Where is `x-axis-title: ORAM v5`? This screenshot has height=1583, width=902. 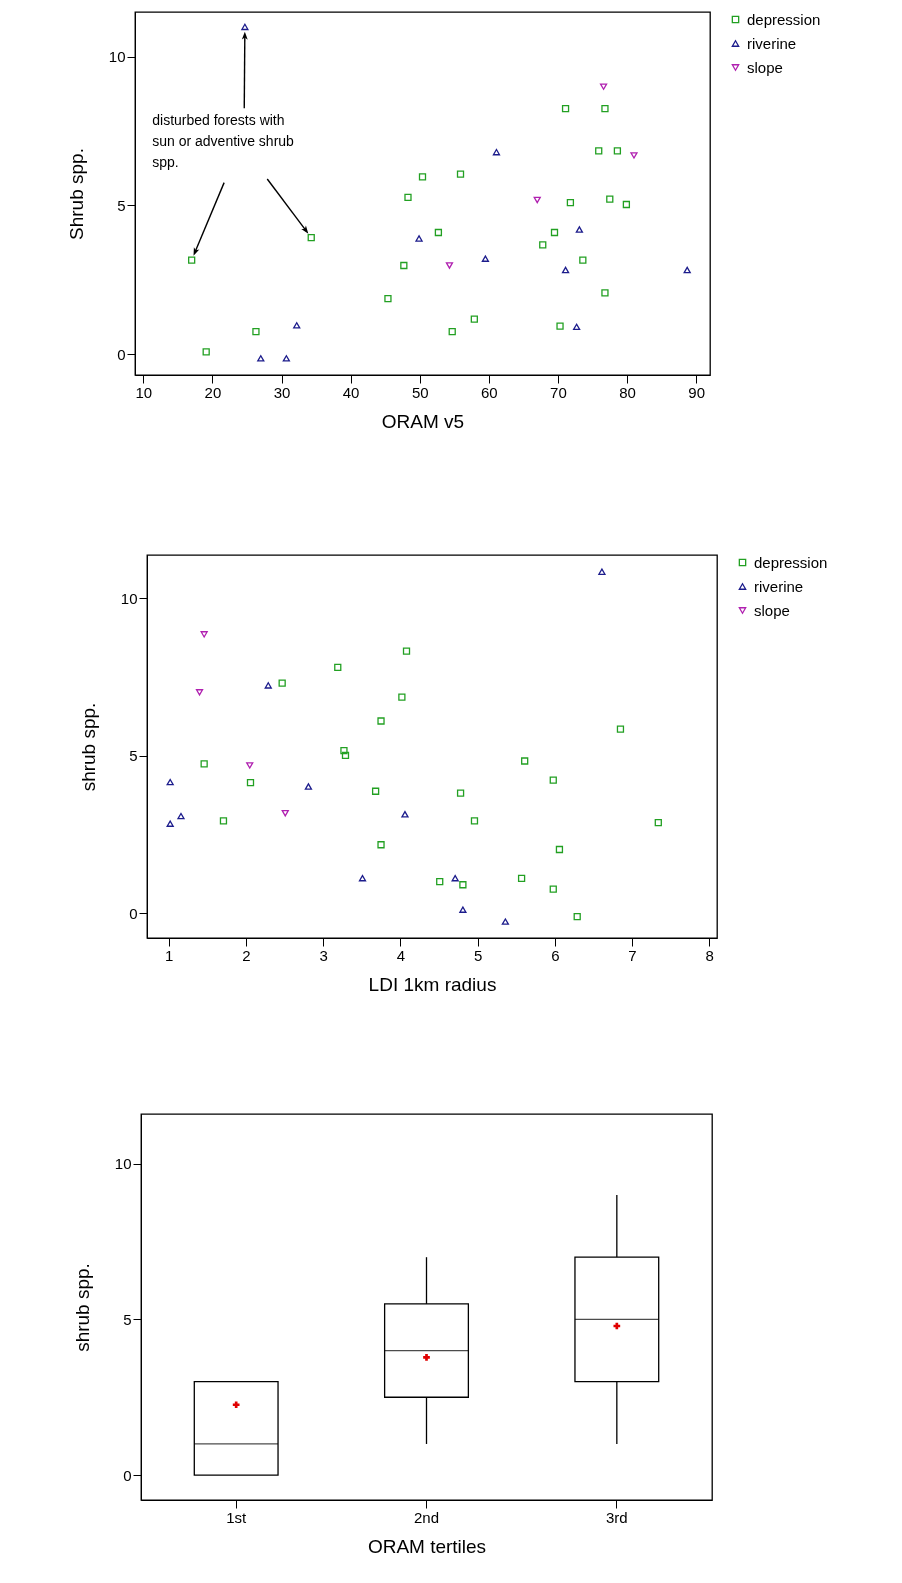
x-axis-title: ORAM v5 is located at coordinates (423, 421).